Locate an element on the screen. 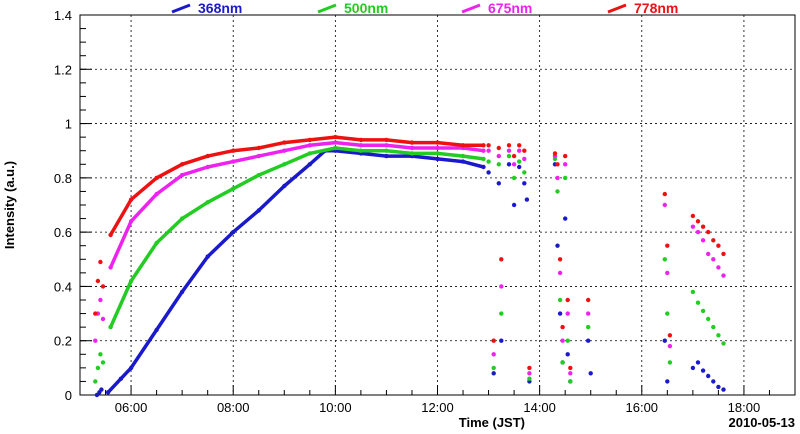 This screenshot has height=434, width=800. legend-label: 500nm is located at coordinates (366, 8).